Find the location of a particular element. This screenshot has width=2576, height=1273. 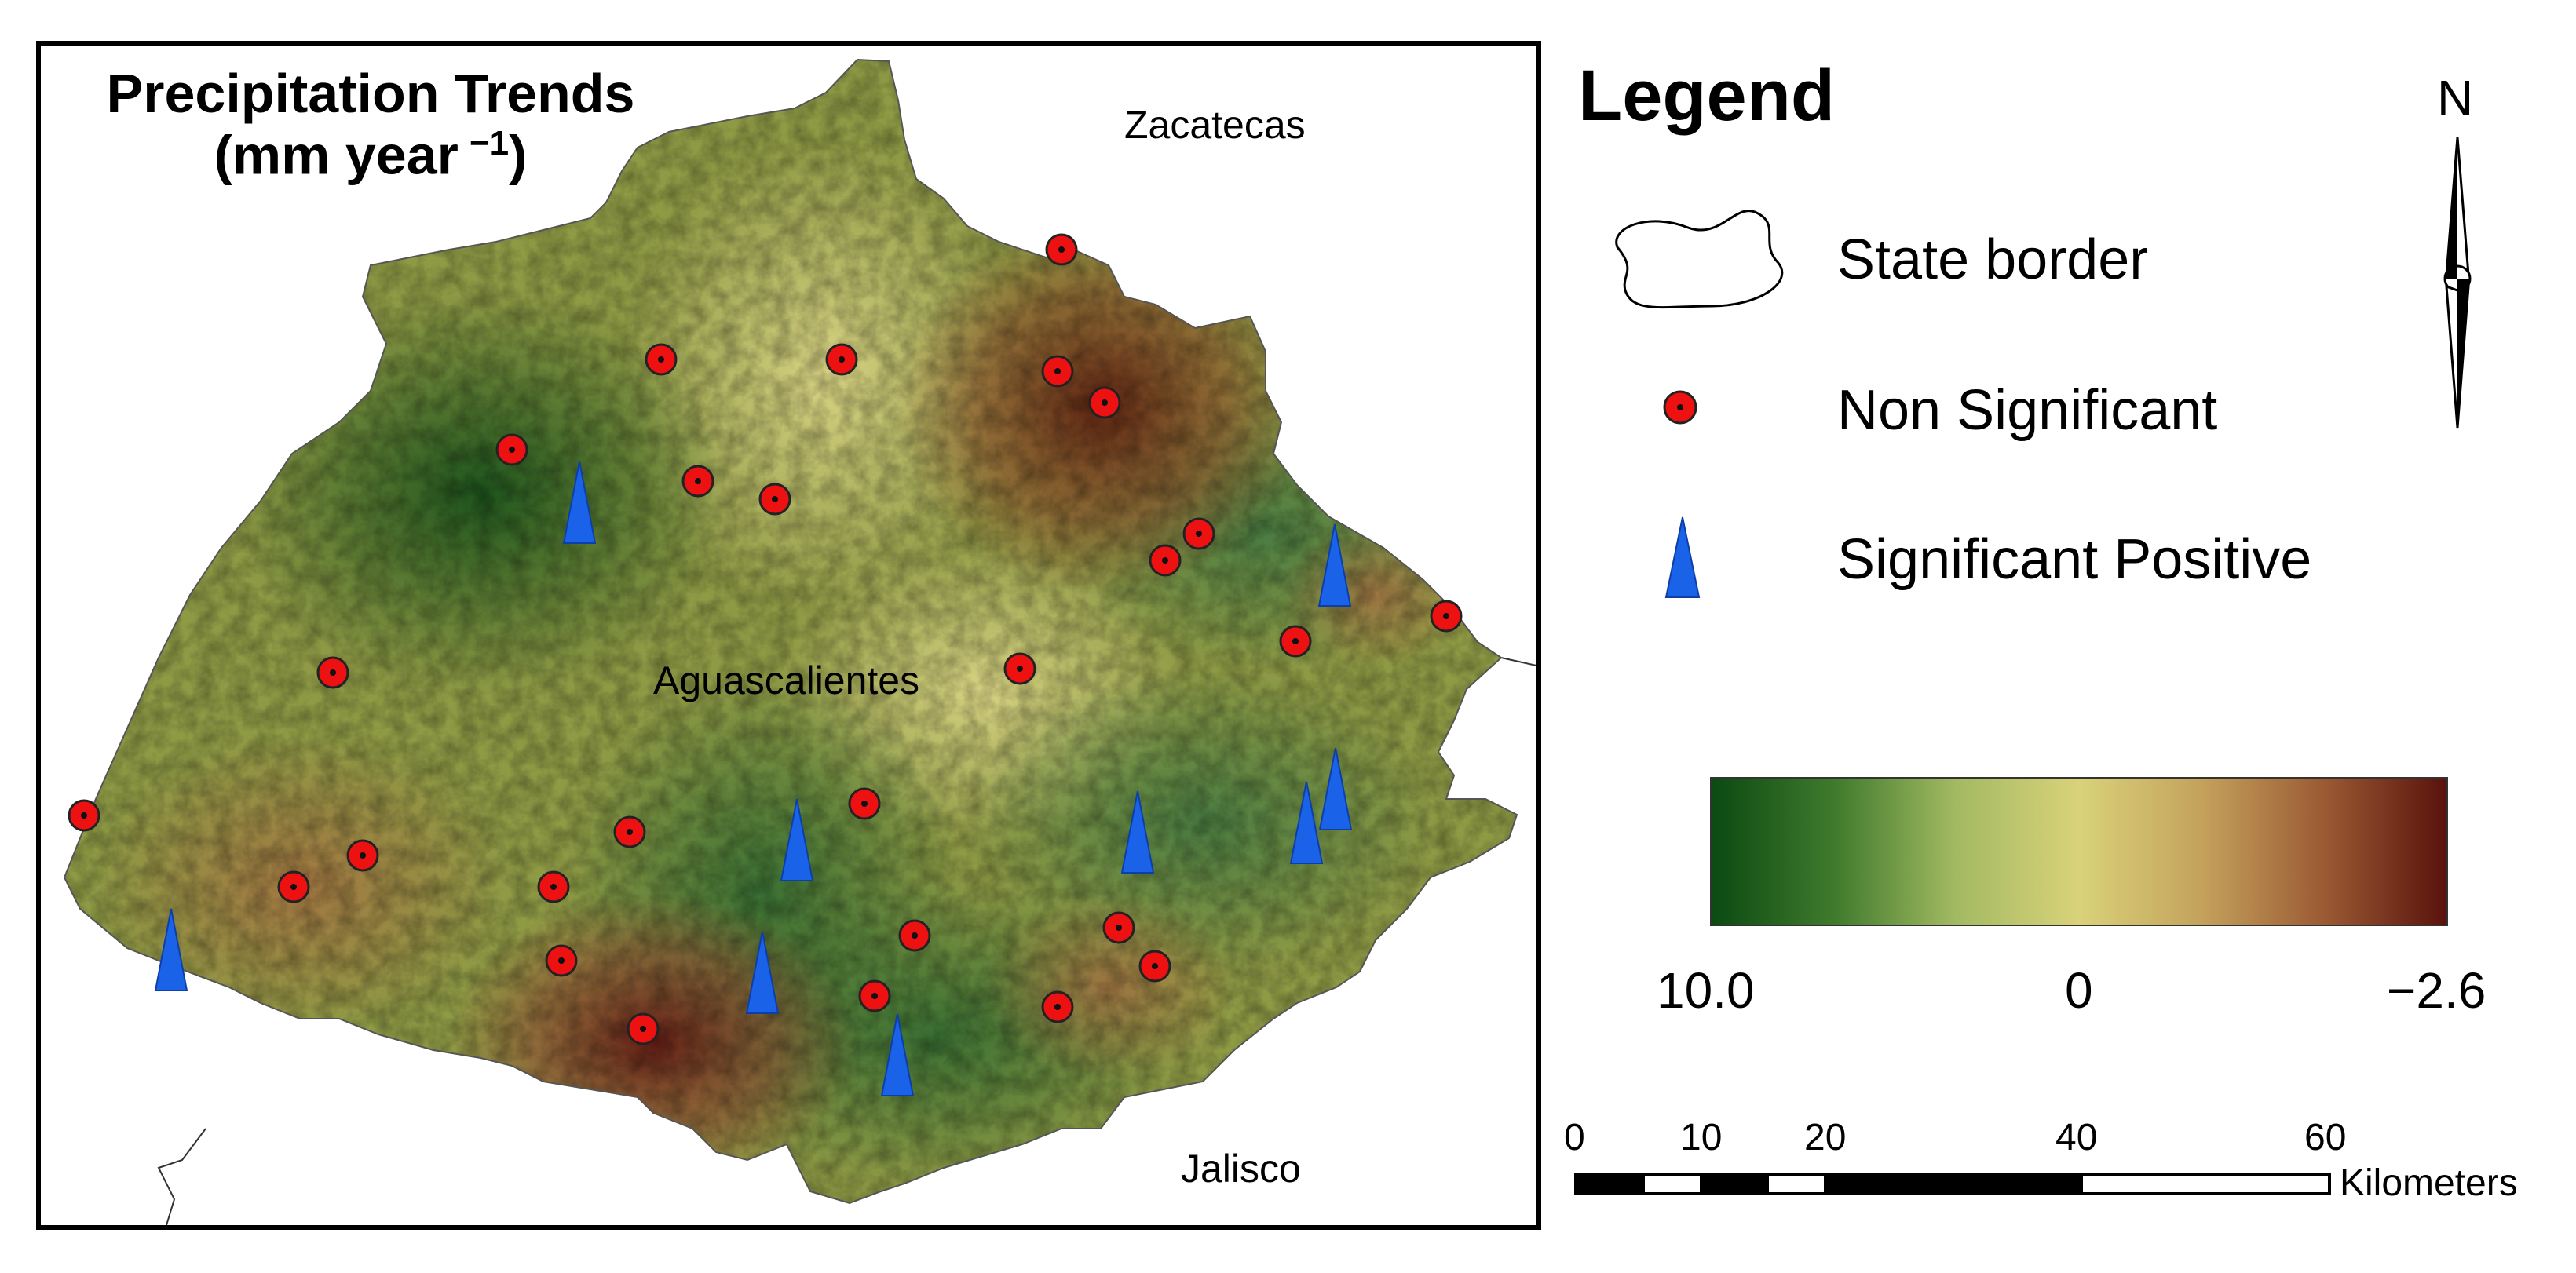

state-border-icon is located at coordinates (1699, 259).